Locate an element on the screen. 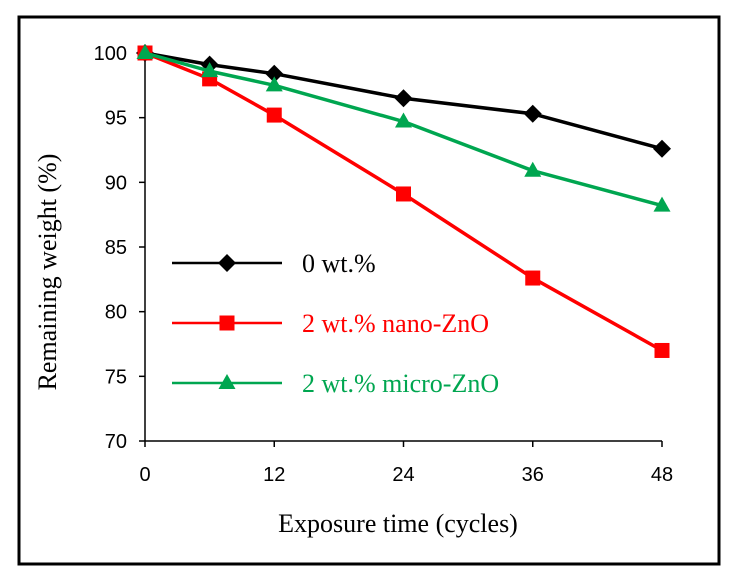 This screenshot has height=576, width=737. x-tick-label: 48 is located at coordinates (662, 475).